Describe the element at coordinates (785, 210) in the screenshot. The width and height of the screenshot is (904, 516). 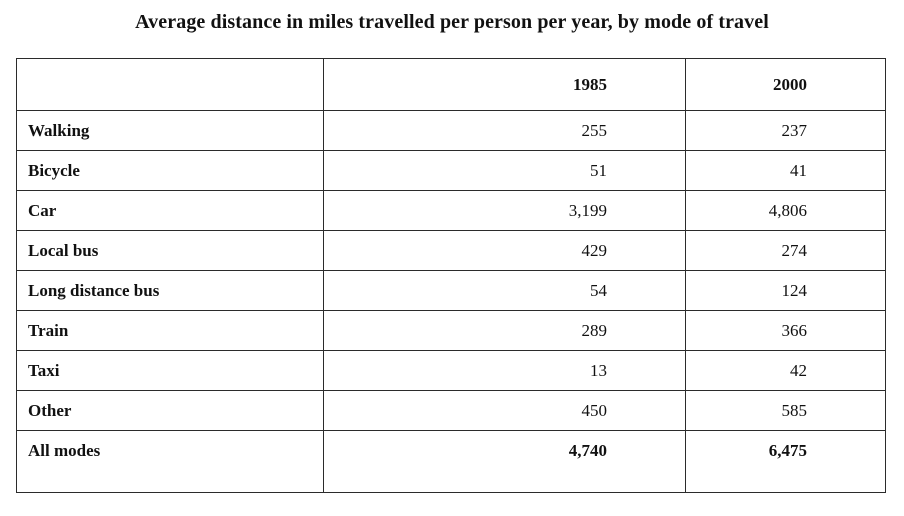
I see `value-cell-2000: 4,806` at that location.